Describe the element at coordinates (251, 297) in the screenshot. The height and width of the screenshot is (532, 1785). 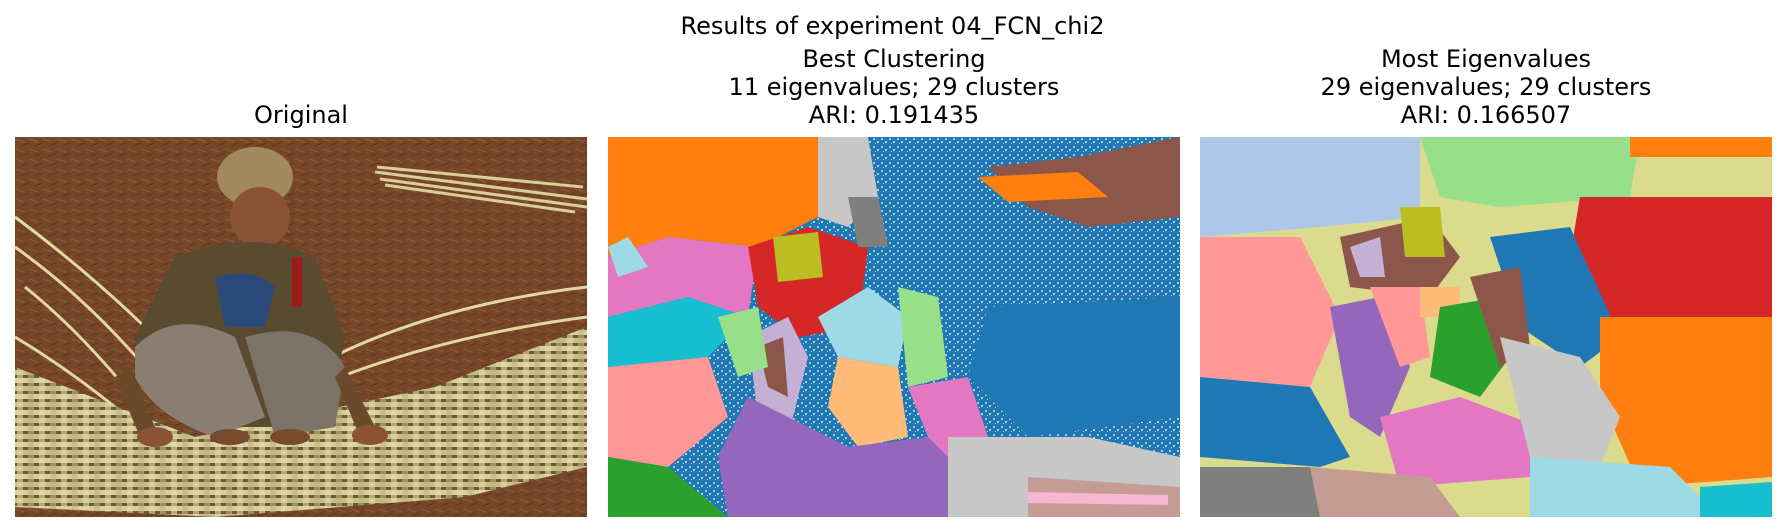
I see `person` at that location.